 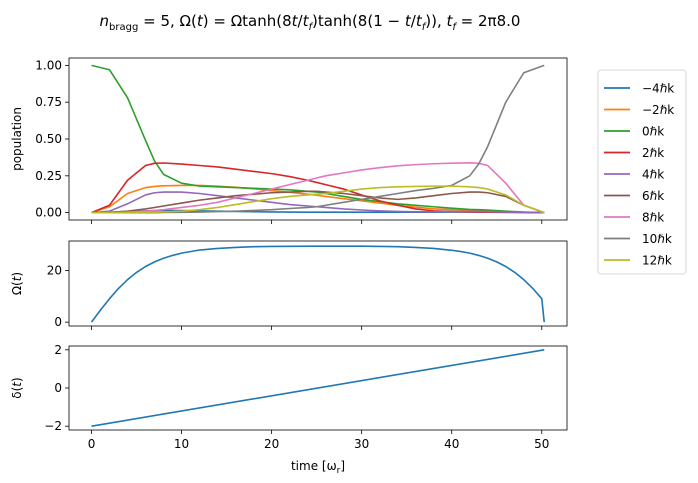 What do you see at coordinates (658, 110) in the screenshot?
I see `legend-label--2: −2ℏk` at bounding box center [658, 110].